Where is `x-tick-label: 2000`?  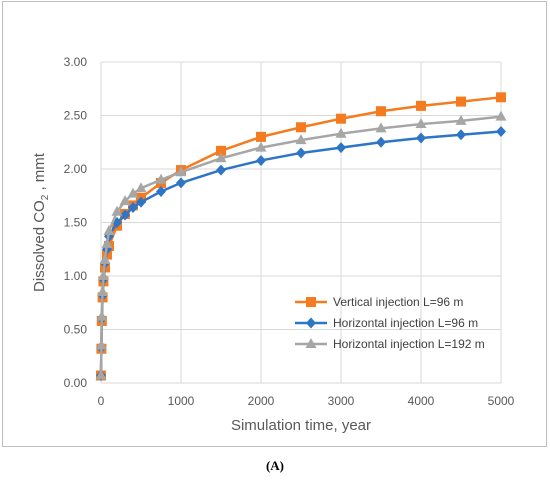 x-tick-label: 2000 is located at coordinates (261, 401).